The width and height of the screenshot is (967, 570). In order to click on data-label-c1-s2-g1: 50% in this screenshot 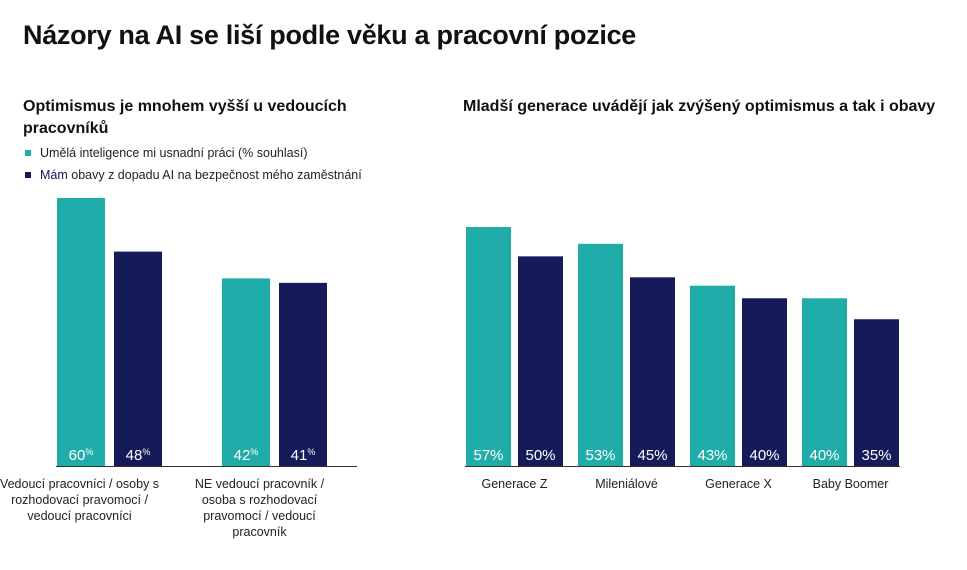, I will do `click(540, 455)`.